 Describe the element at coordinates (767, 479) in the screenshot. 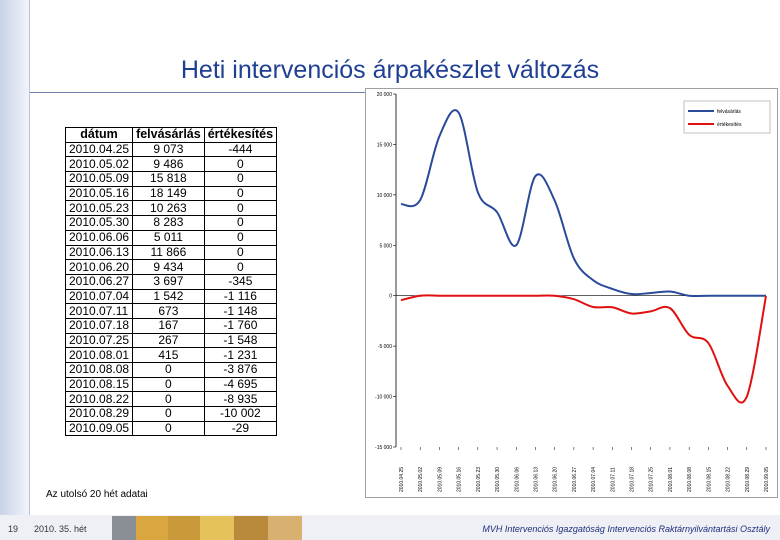

I see `x-tick-label: 2010.09.05` at that location.